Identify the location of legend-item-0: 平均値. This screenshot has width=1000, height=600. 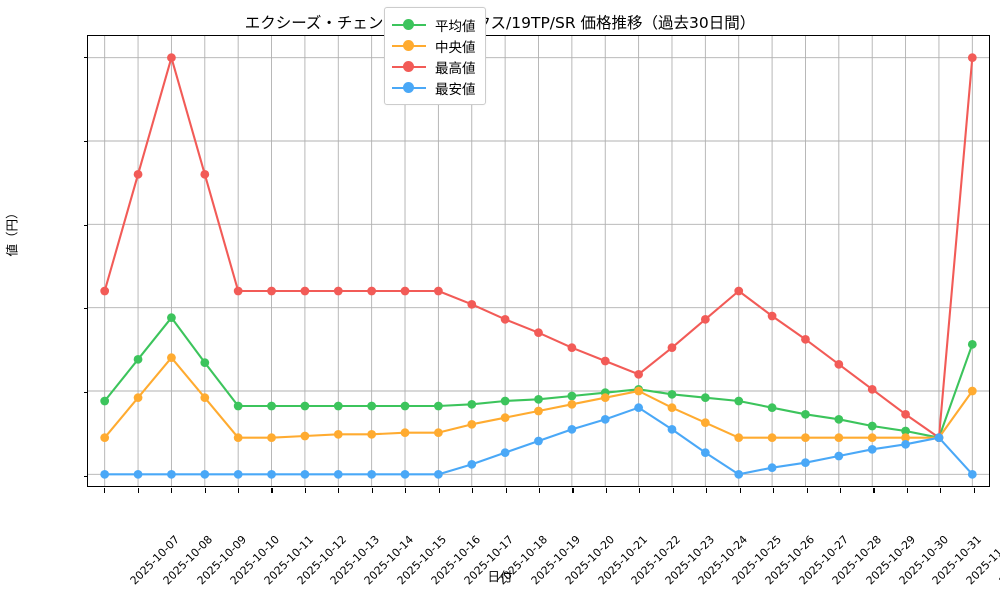
(434, 24).